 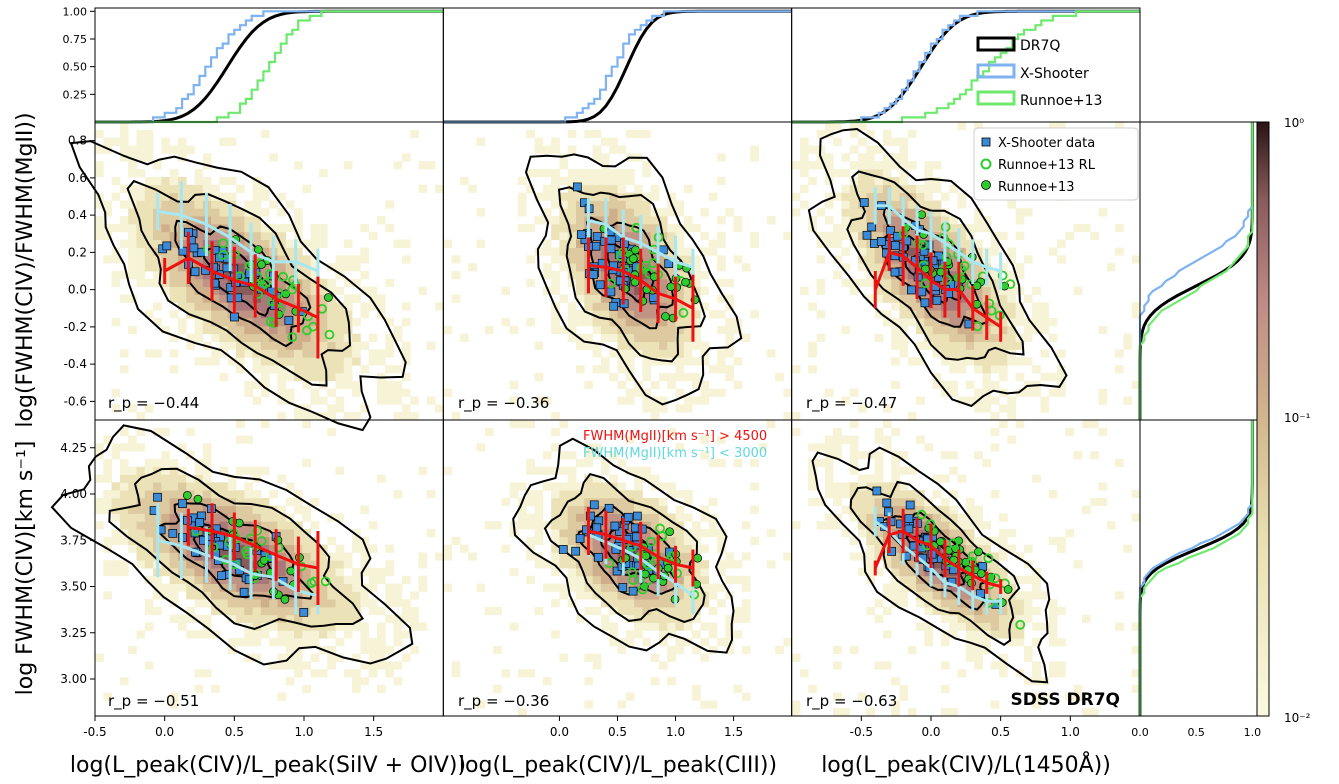 I want to click on legend-top-runnoe: Runnoe+13, so click(x=1061, y=101).